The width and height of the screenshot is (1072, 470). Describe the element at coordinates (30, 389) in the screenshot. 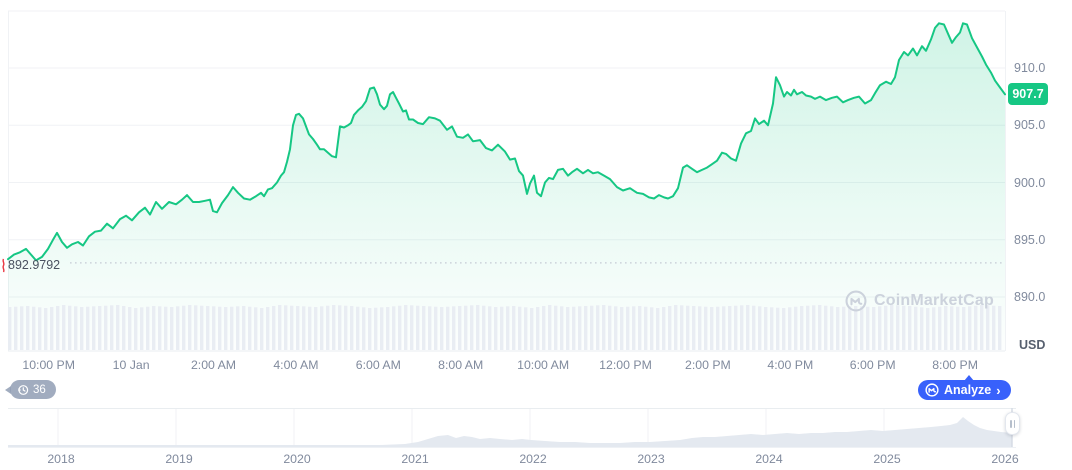

I see `history-count-badge: 36` at that location.